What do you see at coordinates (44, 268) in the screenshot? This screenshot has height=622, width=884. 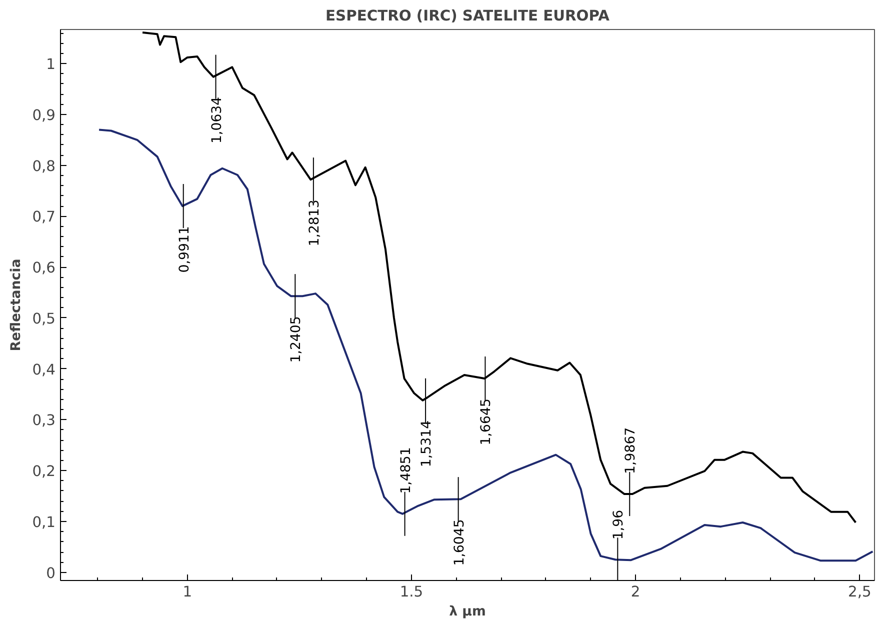 I see `y-tick-label: 0,6` at bounding box center [44, 268].